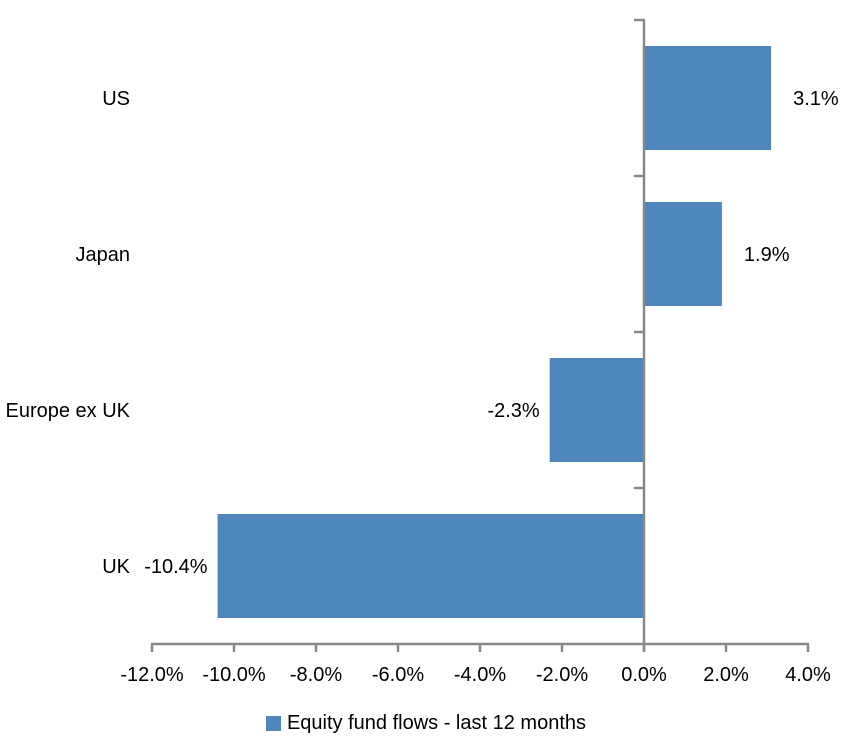 The width and height of the screenshot is (852, 747). Describe the element at coordinates (480, 675) in the screenshot. I see `x-tick-label-4: -4.0%` at that location.